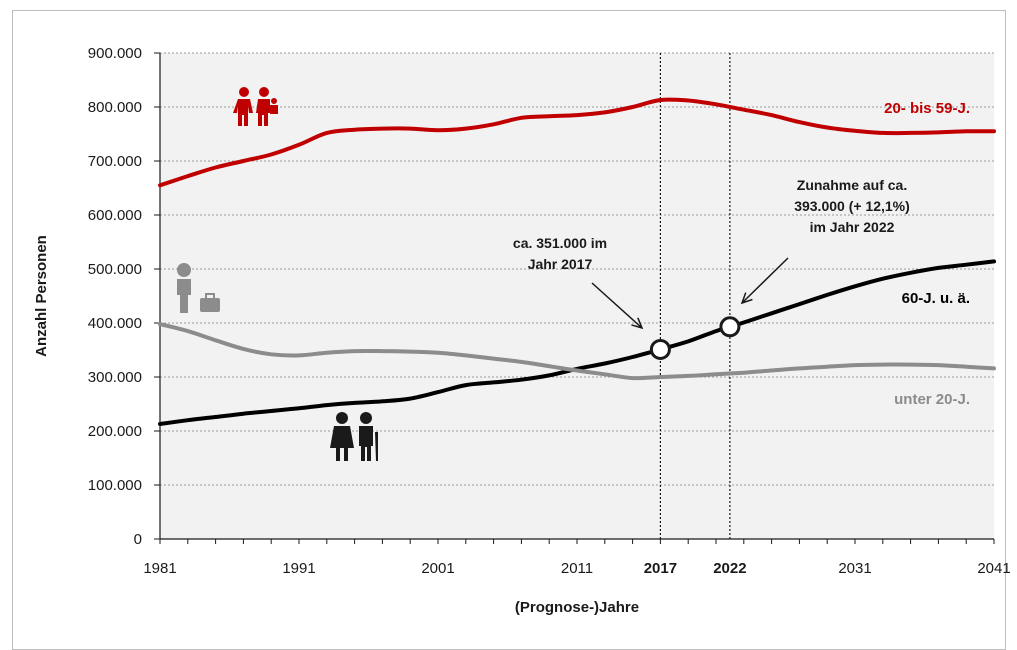 This screenshot has width=1017, height=650. What do you see at coordinates (115, 107) in the screenshot?
I see `y-tick-label: 800.000` at bounding box center [115, 107].